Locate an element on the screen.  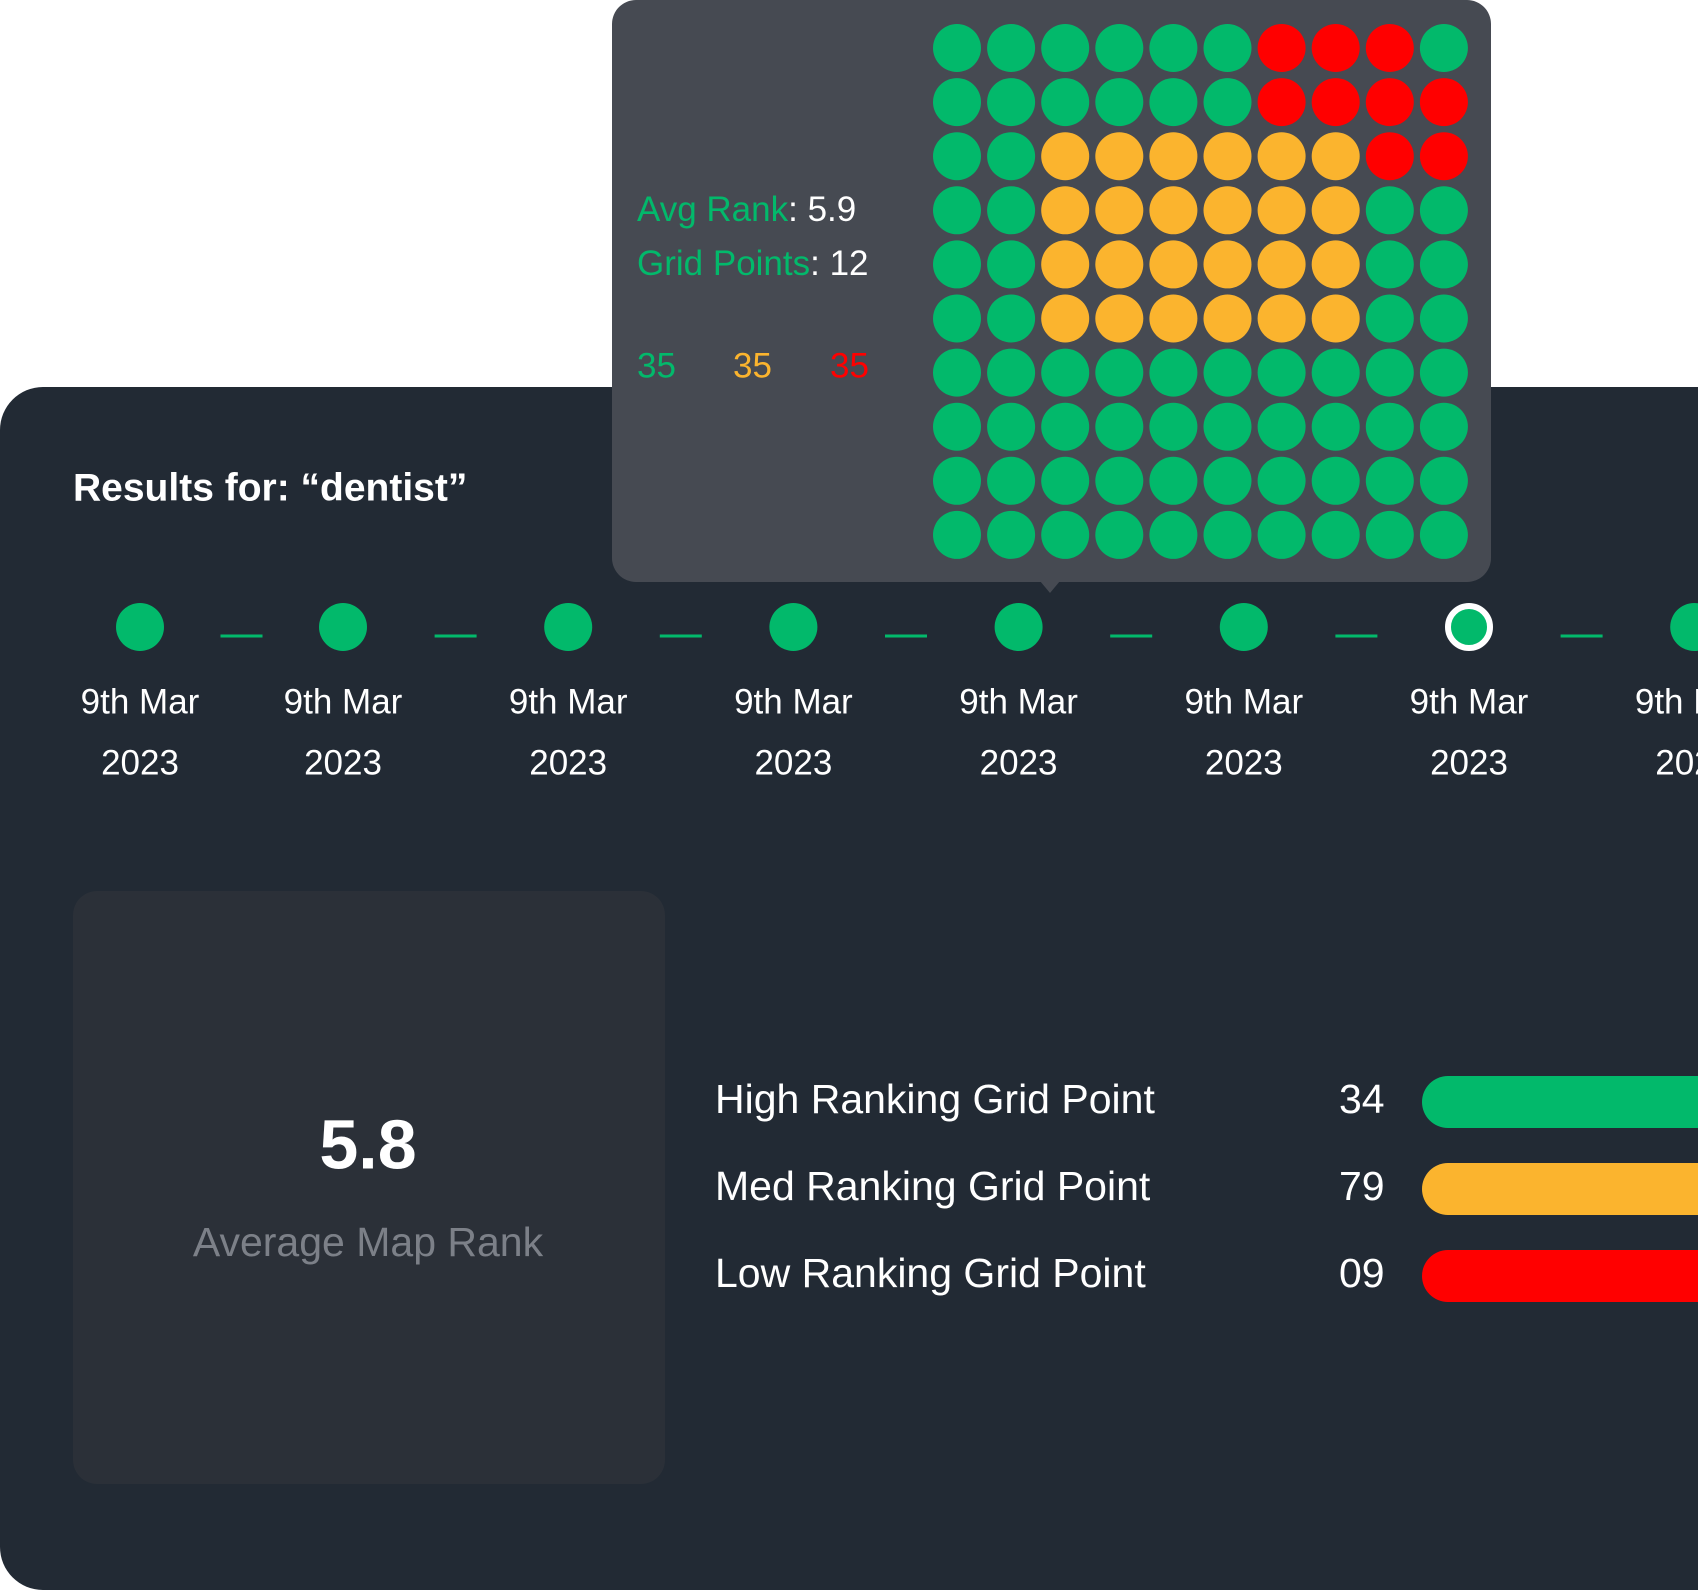
summary-value: 5.8 is located at coordinates (367, 1144).